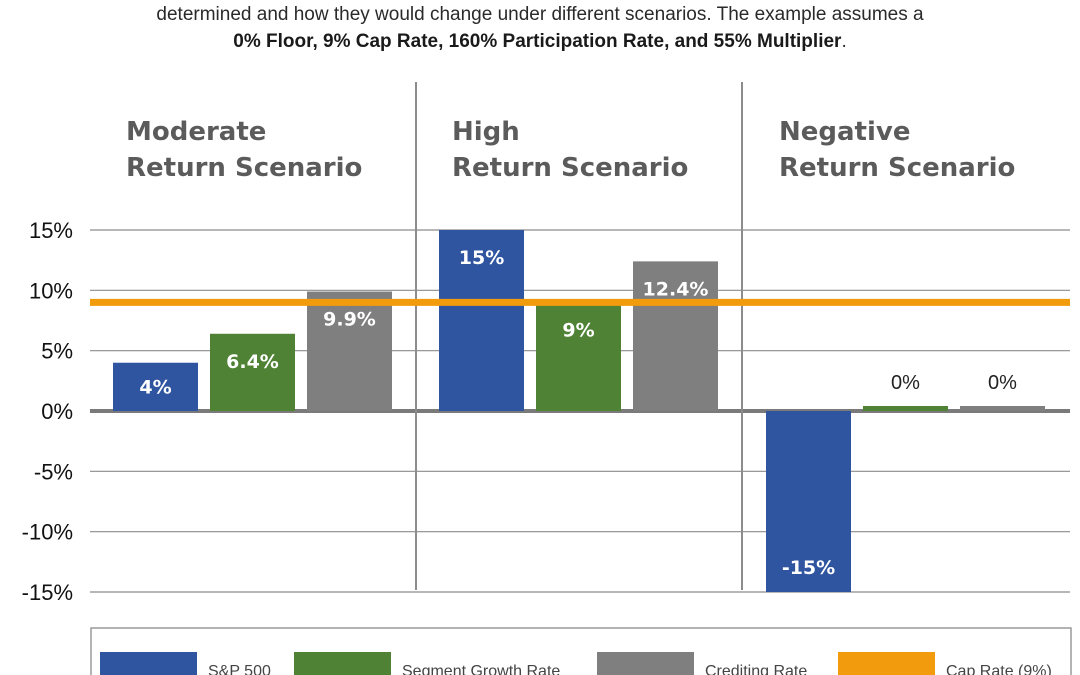  What do you see at coordinates (252, 362) in the screenshot?
I see `data-label: 6.4%` at bounding box center [252, 362].